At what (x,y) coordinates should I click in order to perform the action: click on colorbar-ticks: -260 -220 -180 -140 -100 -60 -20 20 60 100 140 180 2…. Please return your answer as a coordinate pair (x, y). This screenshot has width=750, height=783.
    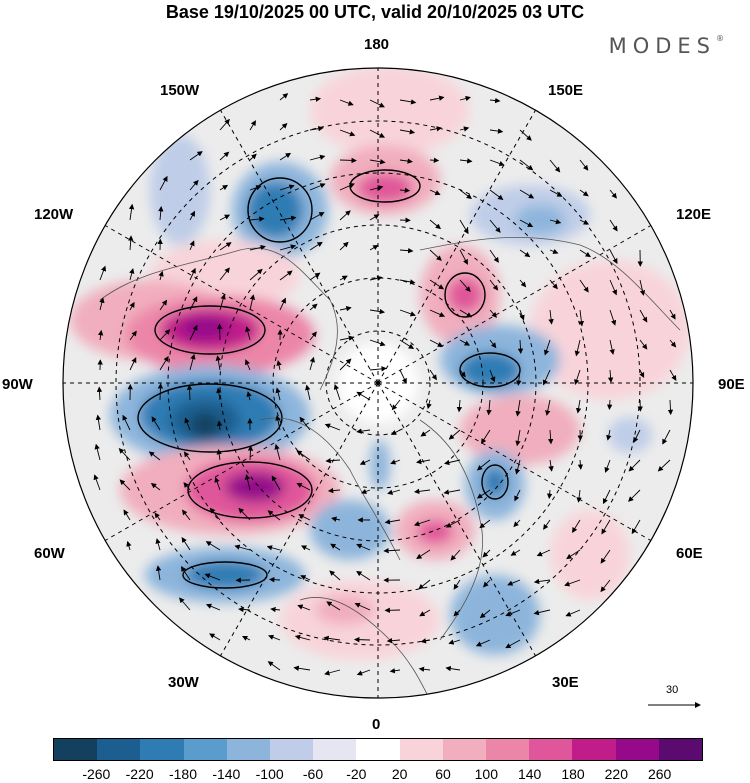
    Looking at the image, I should click on (375, 774).